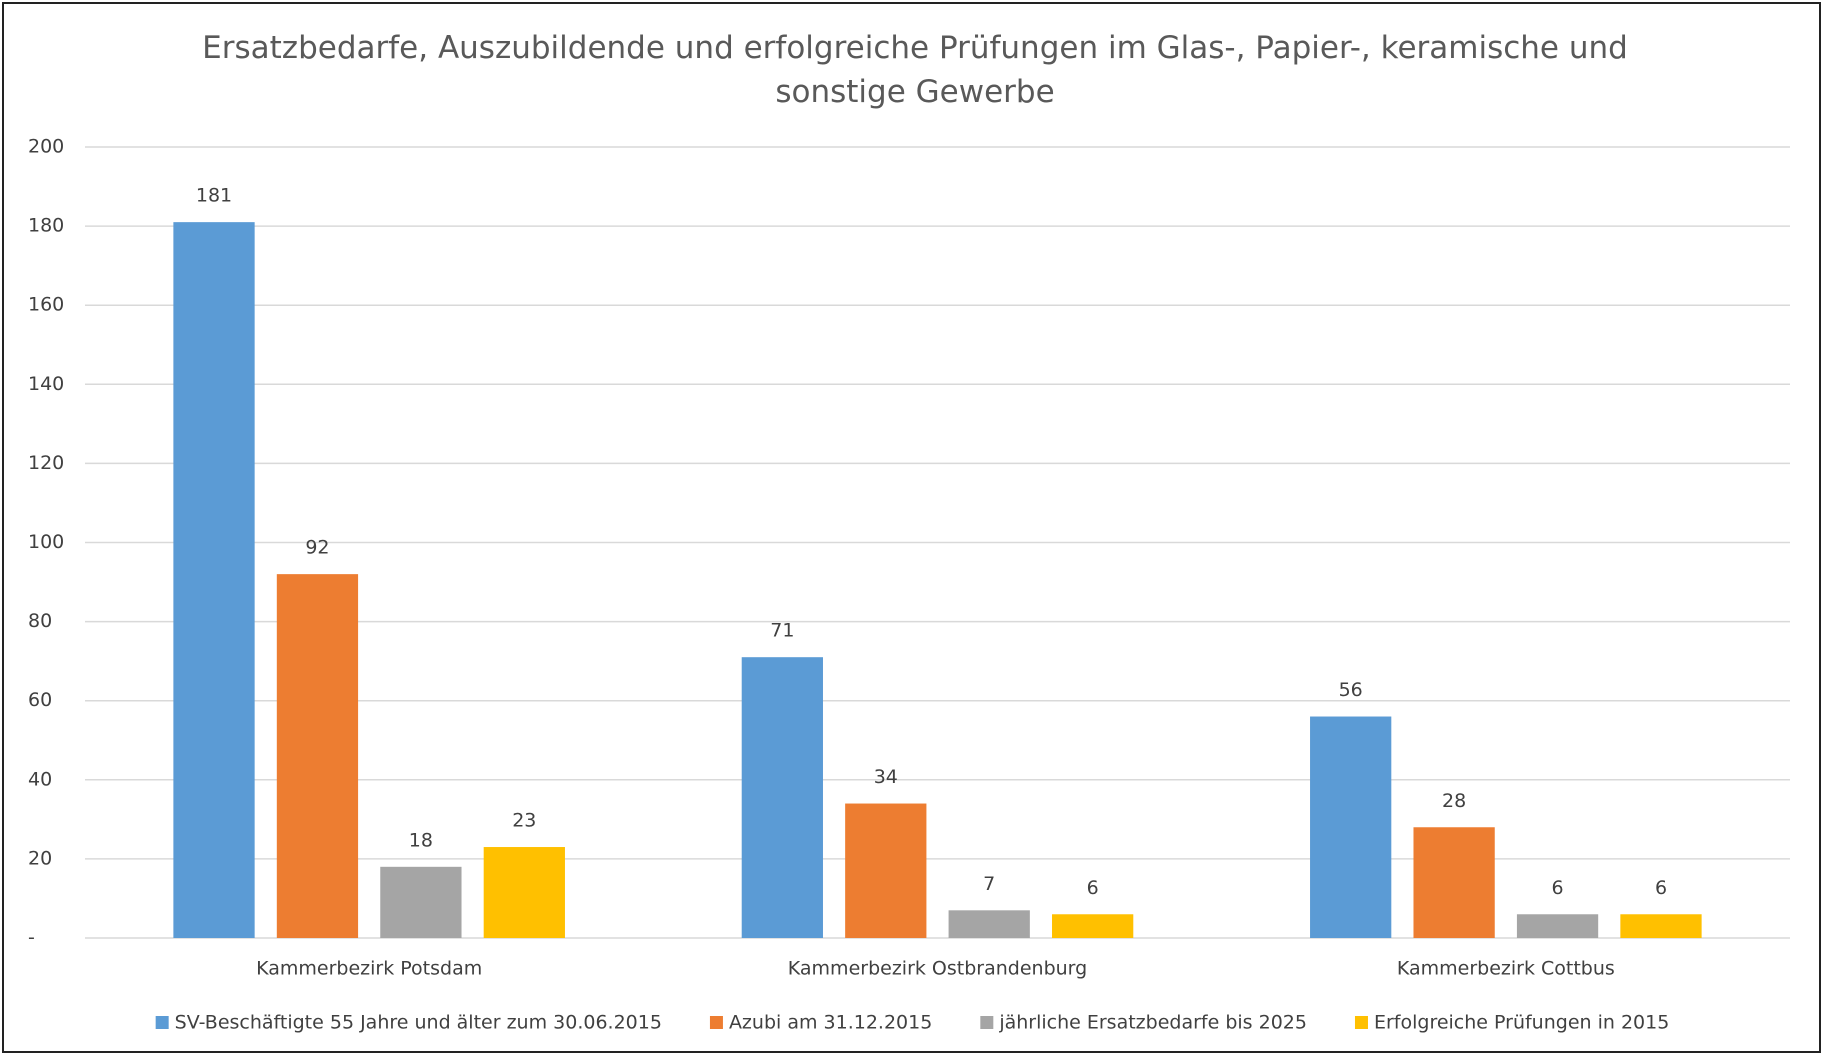 This screenshot has width=1825, height=1057. Describe the element at coordinates (46, 463) in the screenshot. I see `y-tick-label: 120` at that location.